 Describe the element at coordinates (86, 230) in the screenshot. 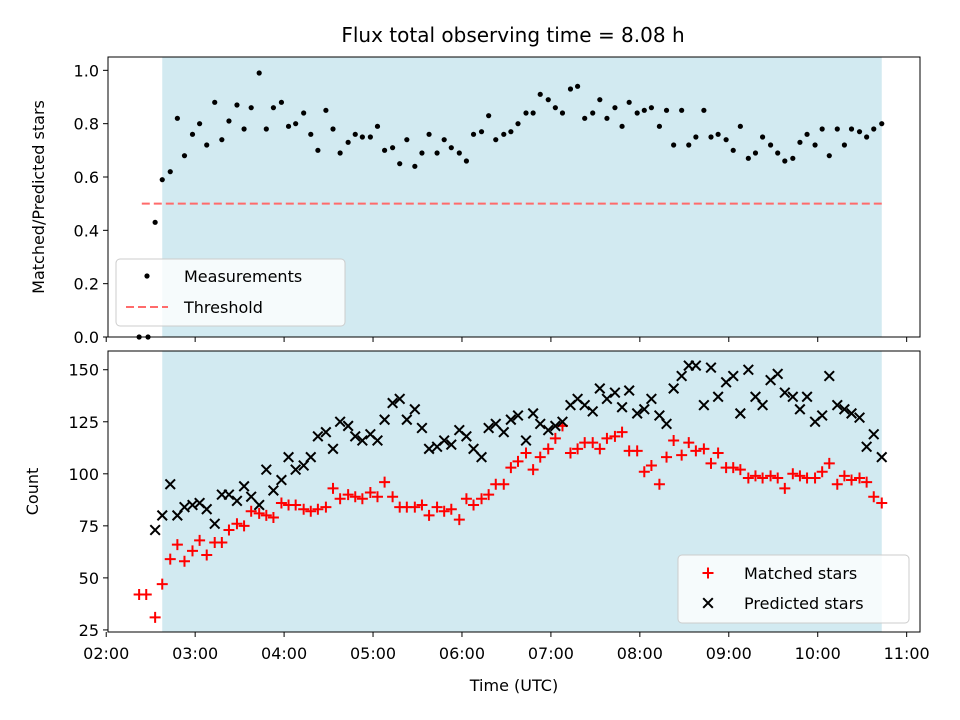

I see `y-tick-label: 0.4` at that location.